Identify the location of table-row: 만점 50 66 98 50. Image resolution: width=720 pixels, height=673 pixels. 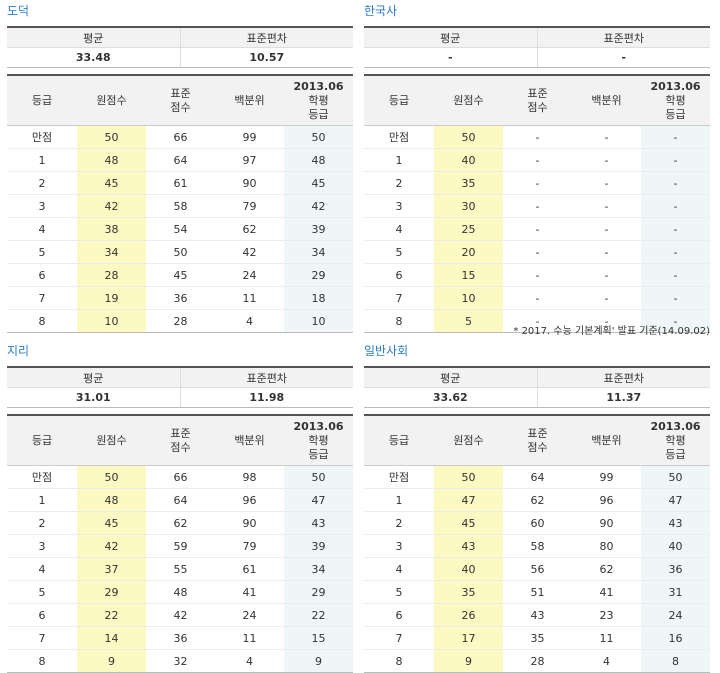
(180, 477).